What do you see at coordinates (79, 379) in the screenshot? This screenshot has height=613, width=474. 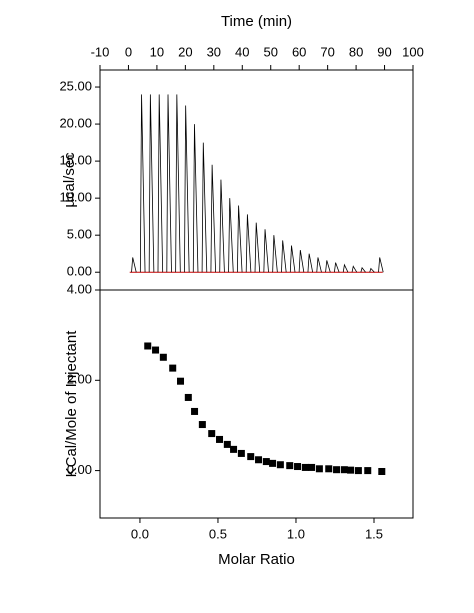 I see `y-tick-label: 2.00` at bounding box center [79, 379].